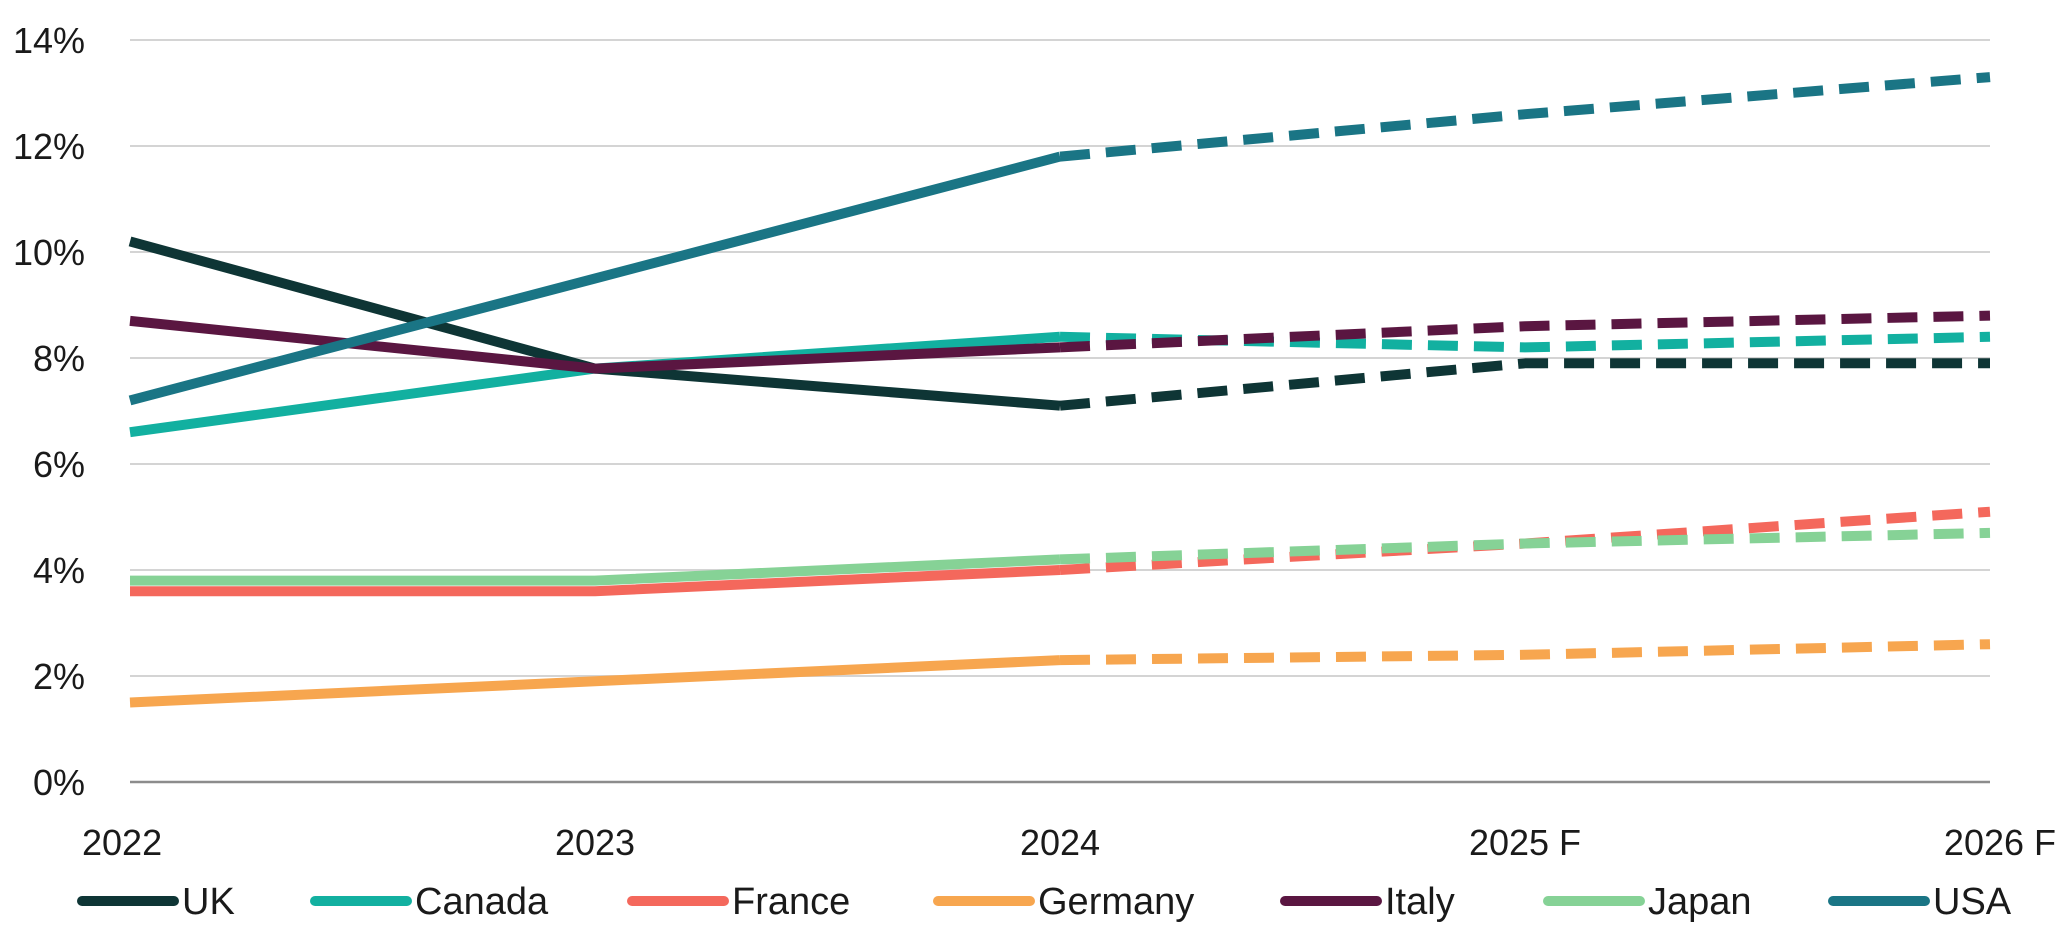 This screenshot has width=2068, height=929. Describe the element at coordinates (1367, 902) in the screenshot. I see `legend-item-italy: Italy` at that location.